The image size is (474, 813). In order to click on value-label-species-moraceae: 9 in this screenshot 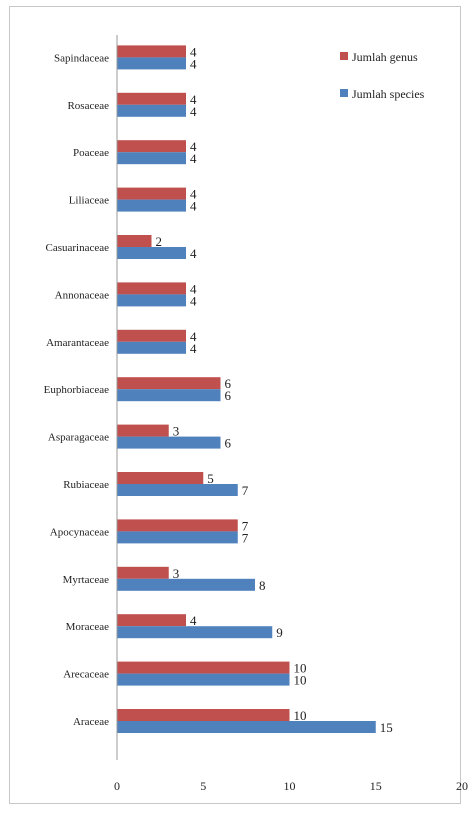, I will do `click(279, 632)`.